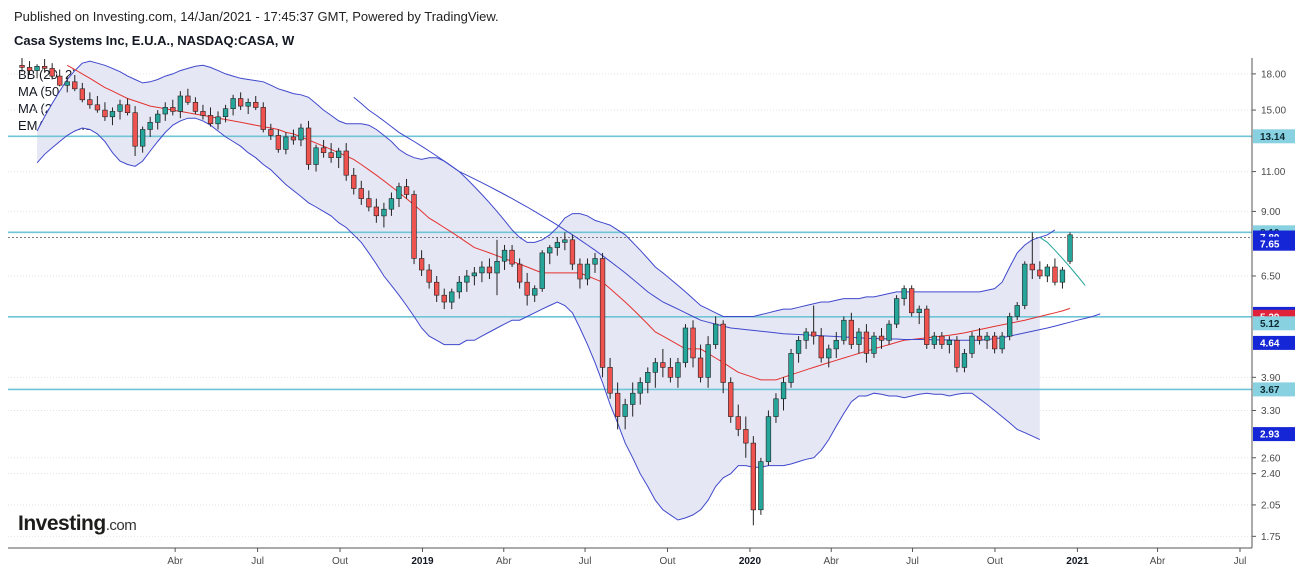 This screenshot has height=573, width=1299. Describe the element at coordinates (1158, 561) in the screenshot. I see `x-tick-label-12: Abr` at that location.